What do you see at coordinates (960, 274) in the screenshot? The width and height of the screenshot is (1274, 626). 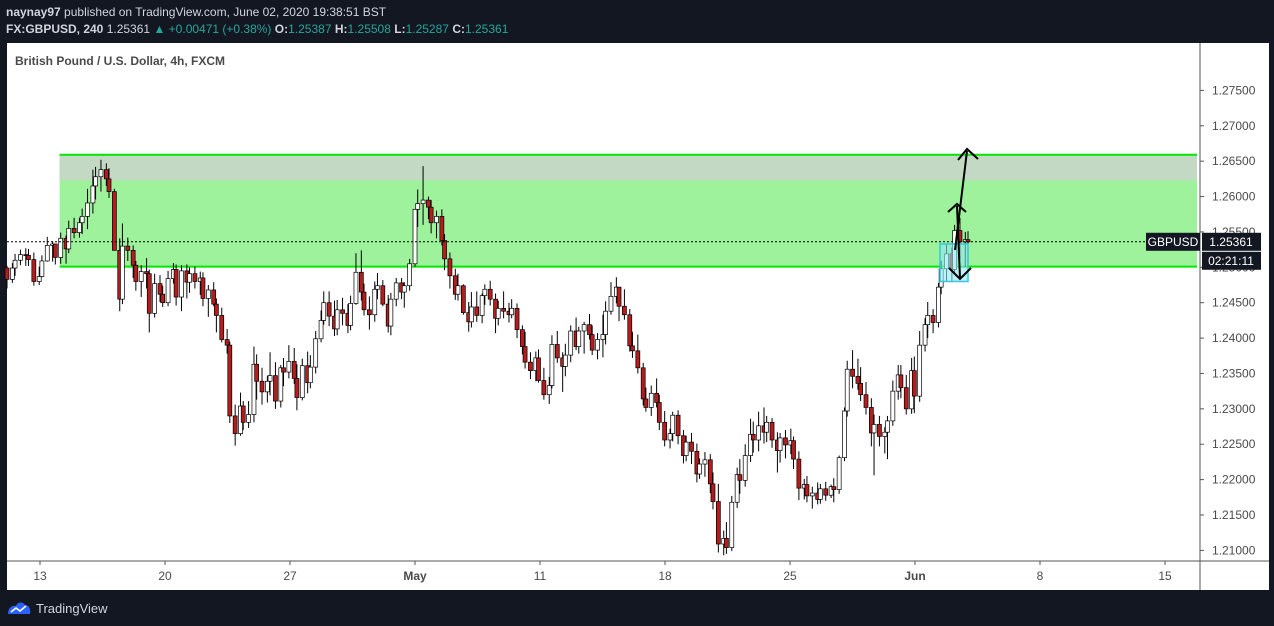 I see `arrow-head-down` at bounding box center [960, 274].